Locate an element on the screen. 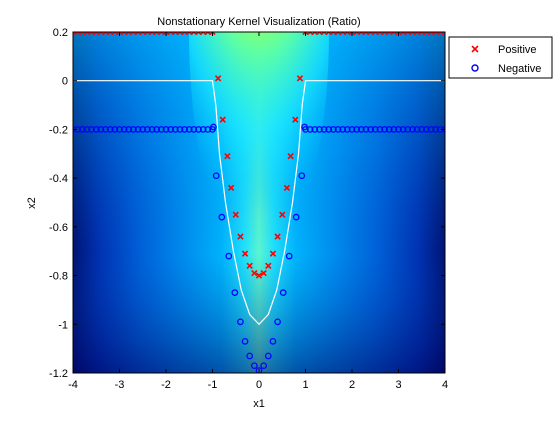  x-tick-label: -1 is located at coordinates (213, 385).